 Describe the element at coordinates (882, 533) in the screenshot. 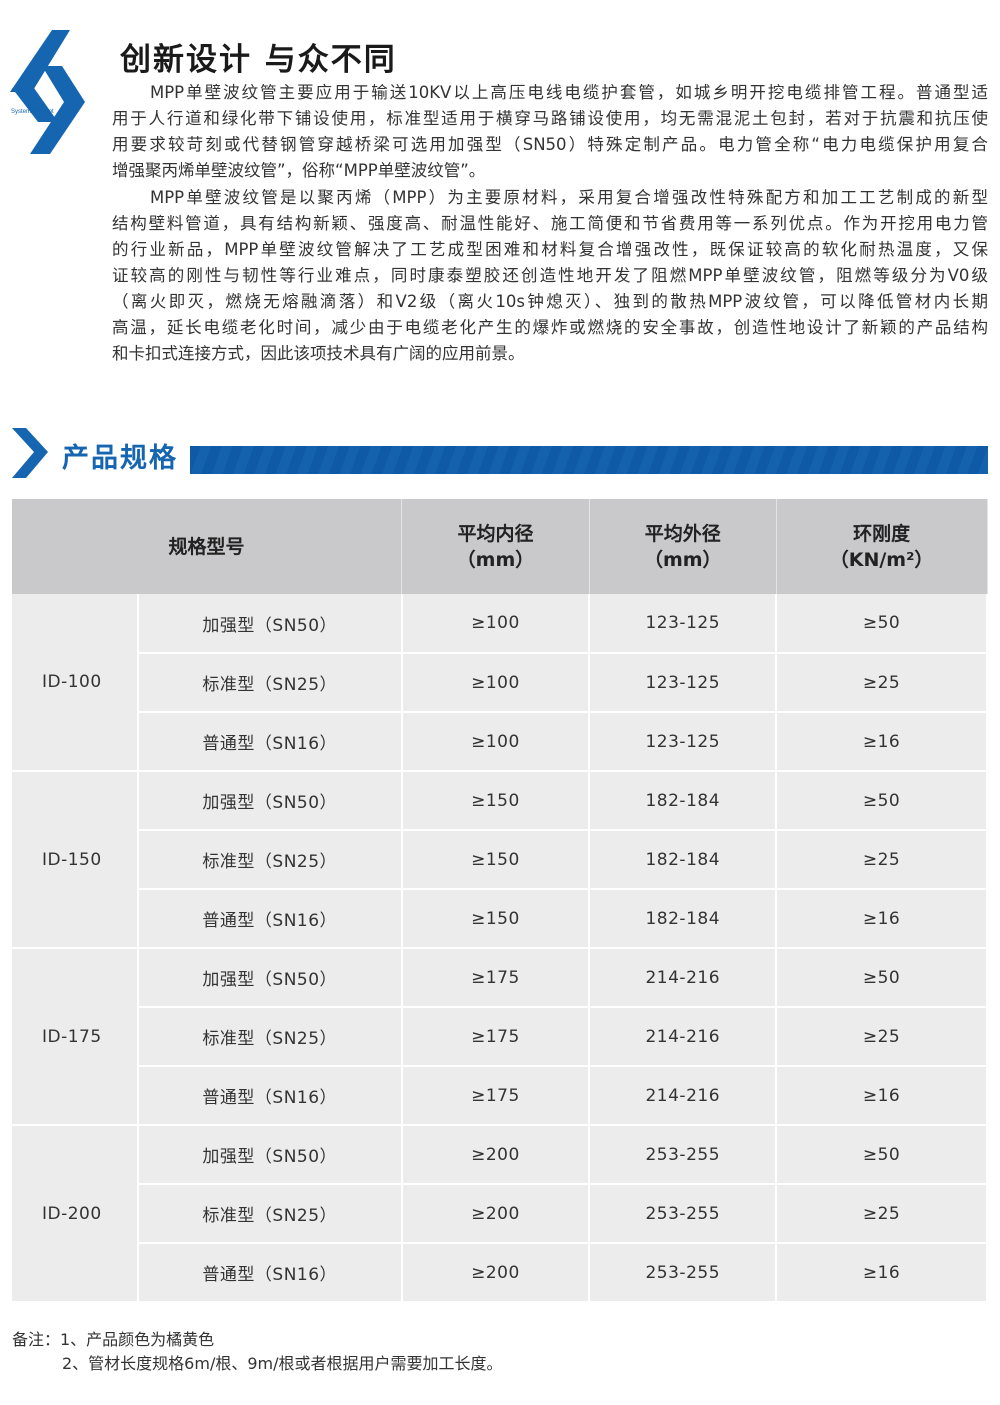

I see `header-label: 环刚度` at that location.